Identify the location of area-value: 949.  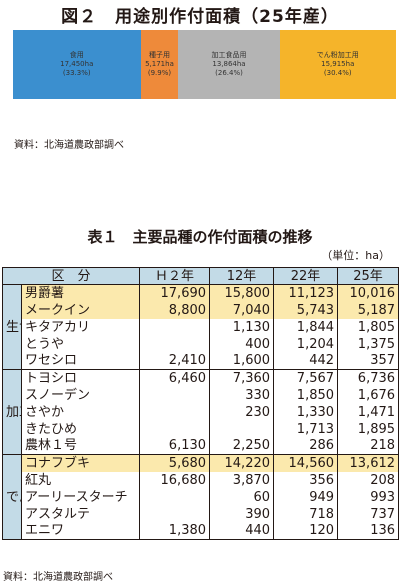
(306, 497).